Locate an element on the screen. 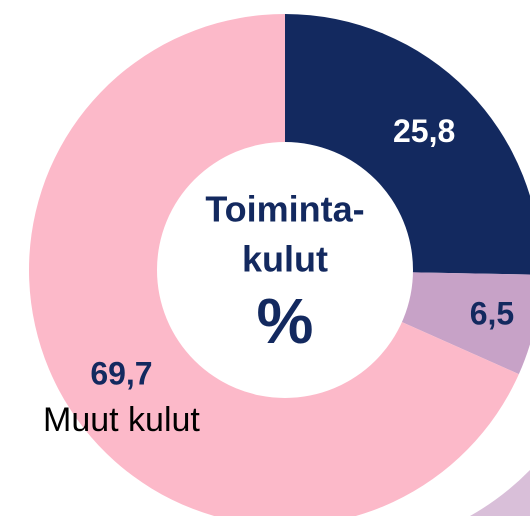 This screenshot has height=516, width=530. center-unit: % is located at coordinates (285, 321).